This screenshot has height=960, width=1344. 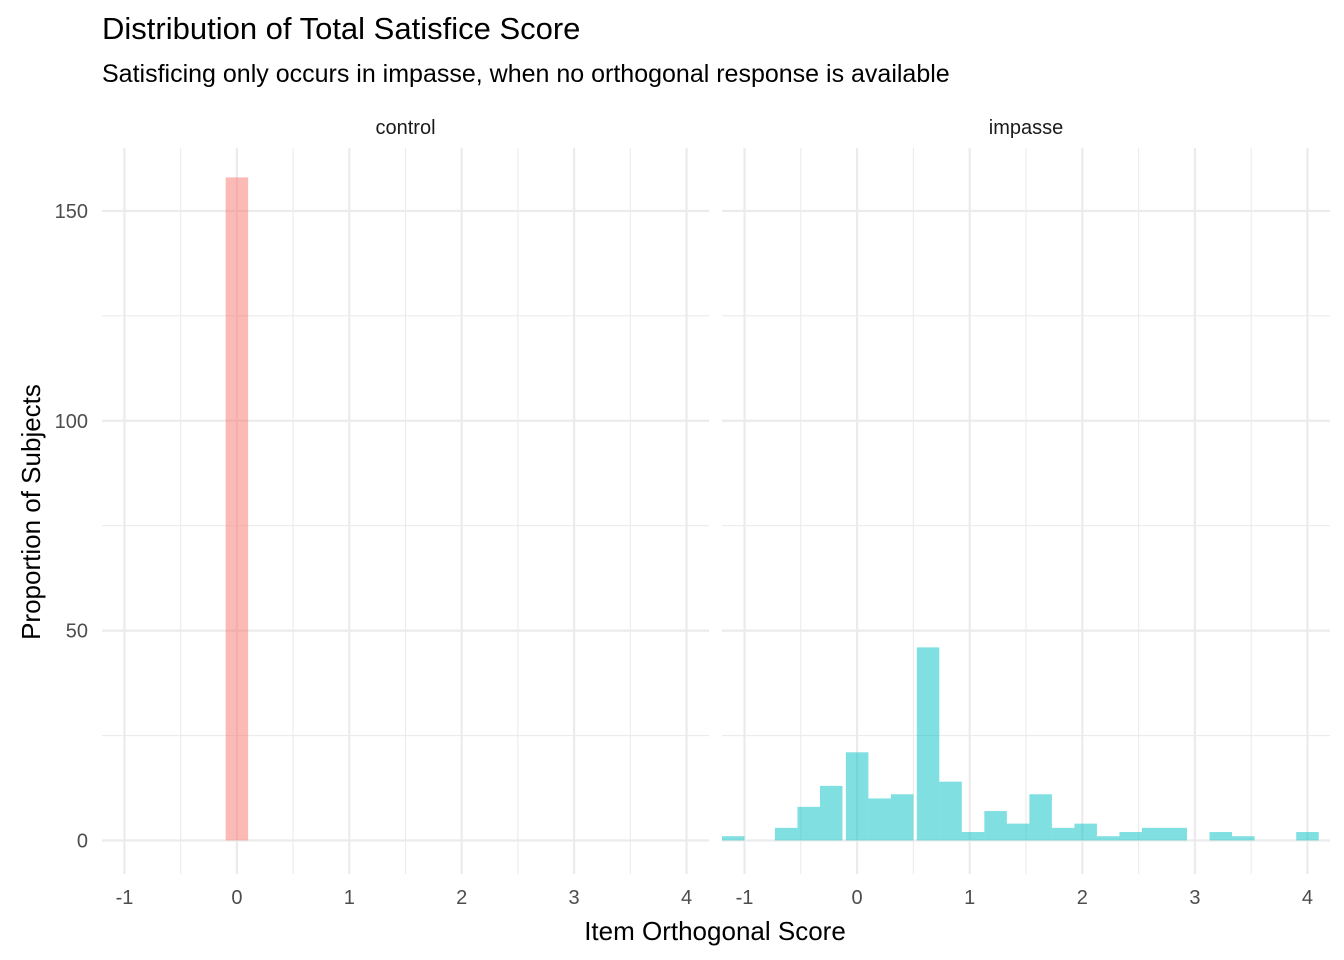 What do you see at coordinates (71, 212) in the screenshot?
I see `y-tick-label: 150` at bounding box center [71, 212].